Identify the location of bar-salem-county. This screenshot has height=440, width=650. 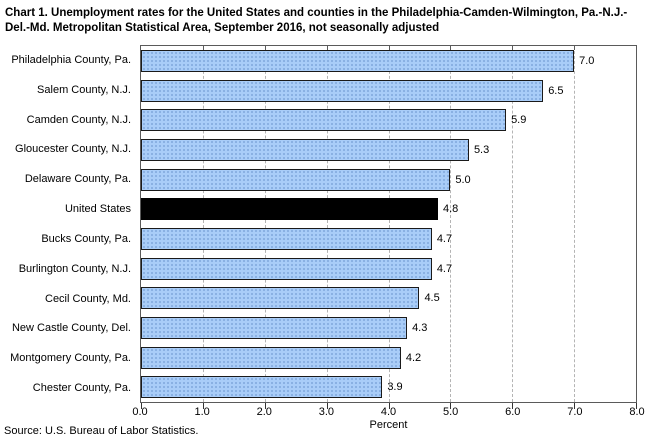
(342, 90).